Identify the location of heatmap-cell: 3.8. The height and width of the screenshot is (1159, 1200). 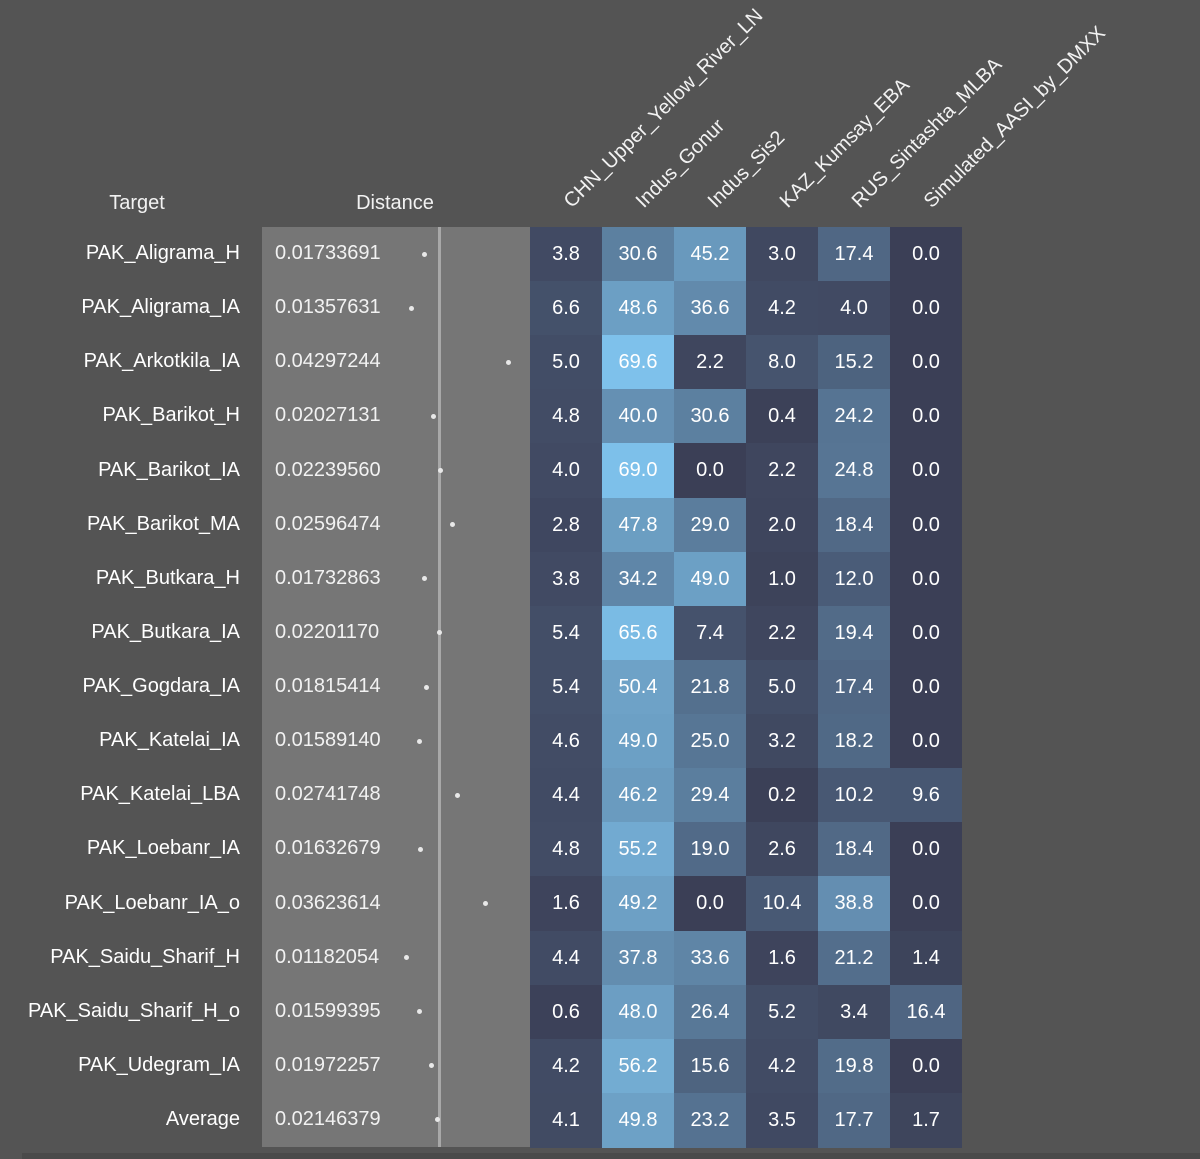
(566, 579).